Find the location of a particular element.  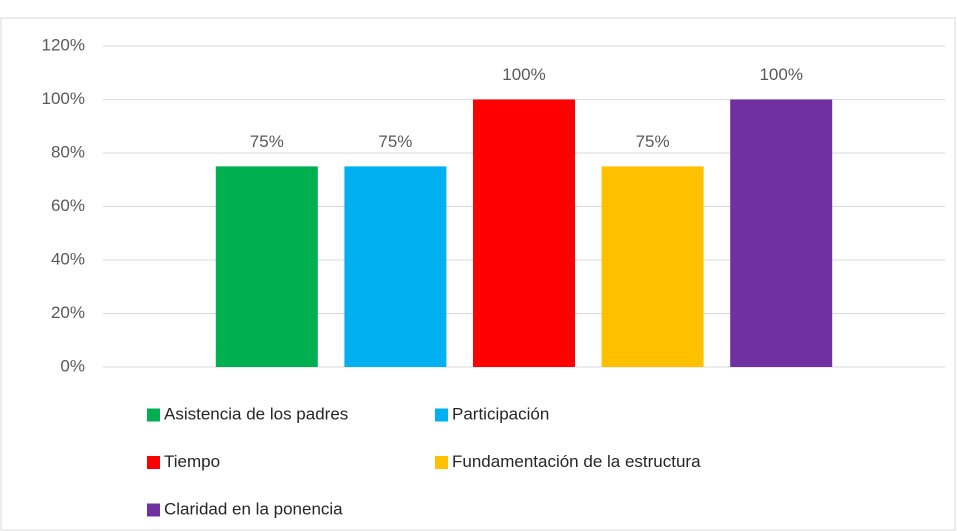

legend-label: Tiempo is located at coordinates (192, 461).